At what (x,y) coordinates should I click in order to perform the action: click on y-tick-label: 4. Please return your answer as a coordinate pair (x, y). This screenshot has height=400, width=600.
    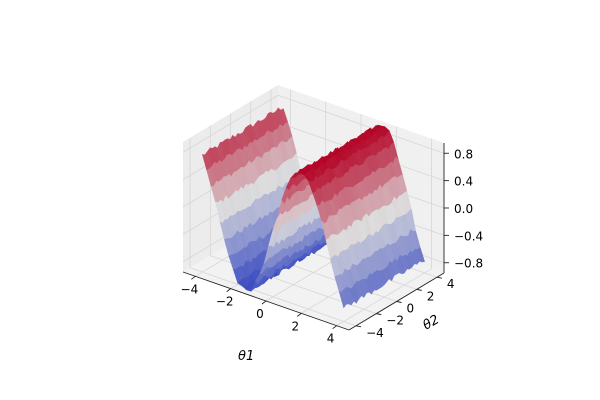
    Looking at the image, I should click on (451, 284).